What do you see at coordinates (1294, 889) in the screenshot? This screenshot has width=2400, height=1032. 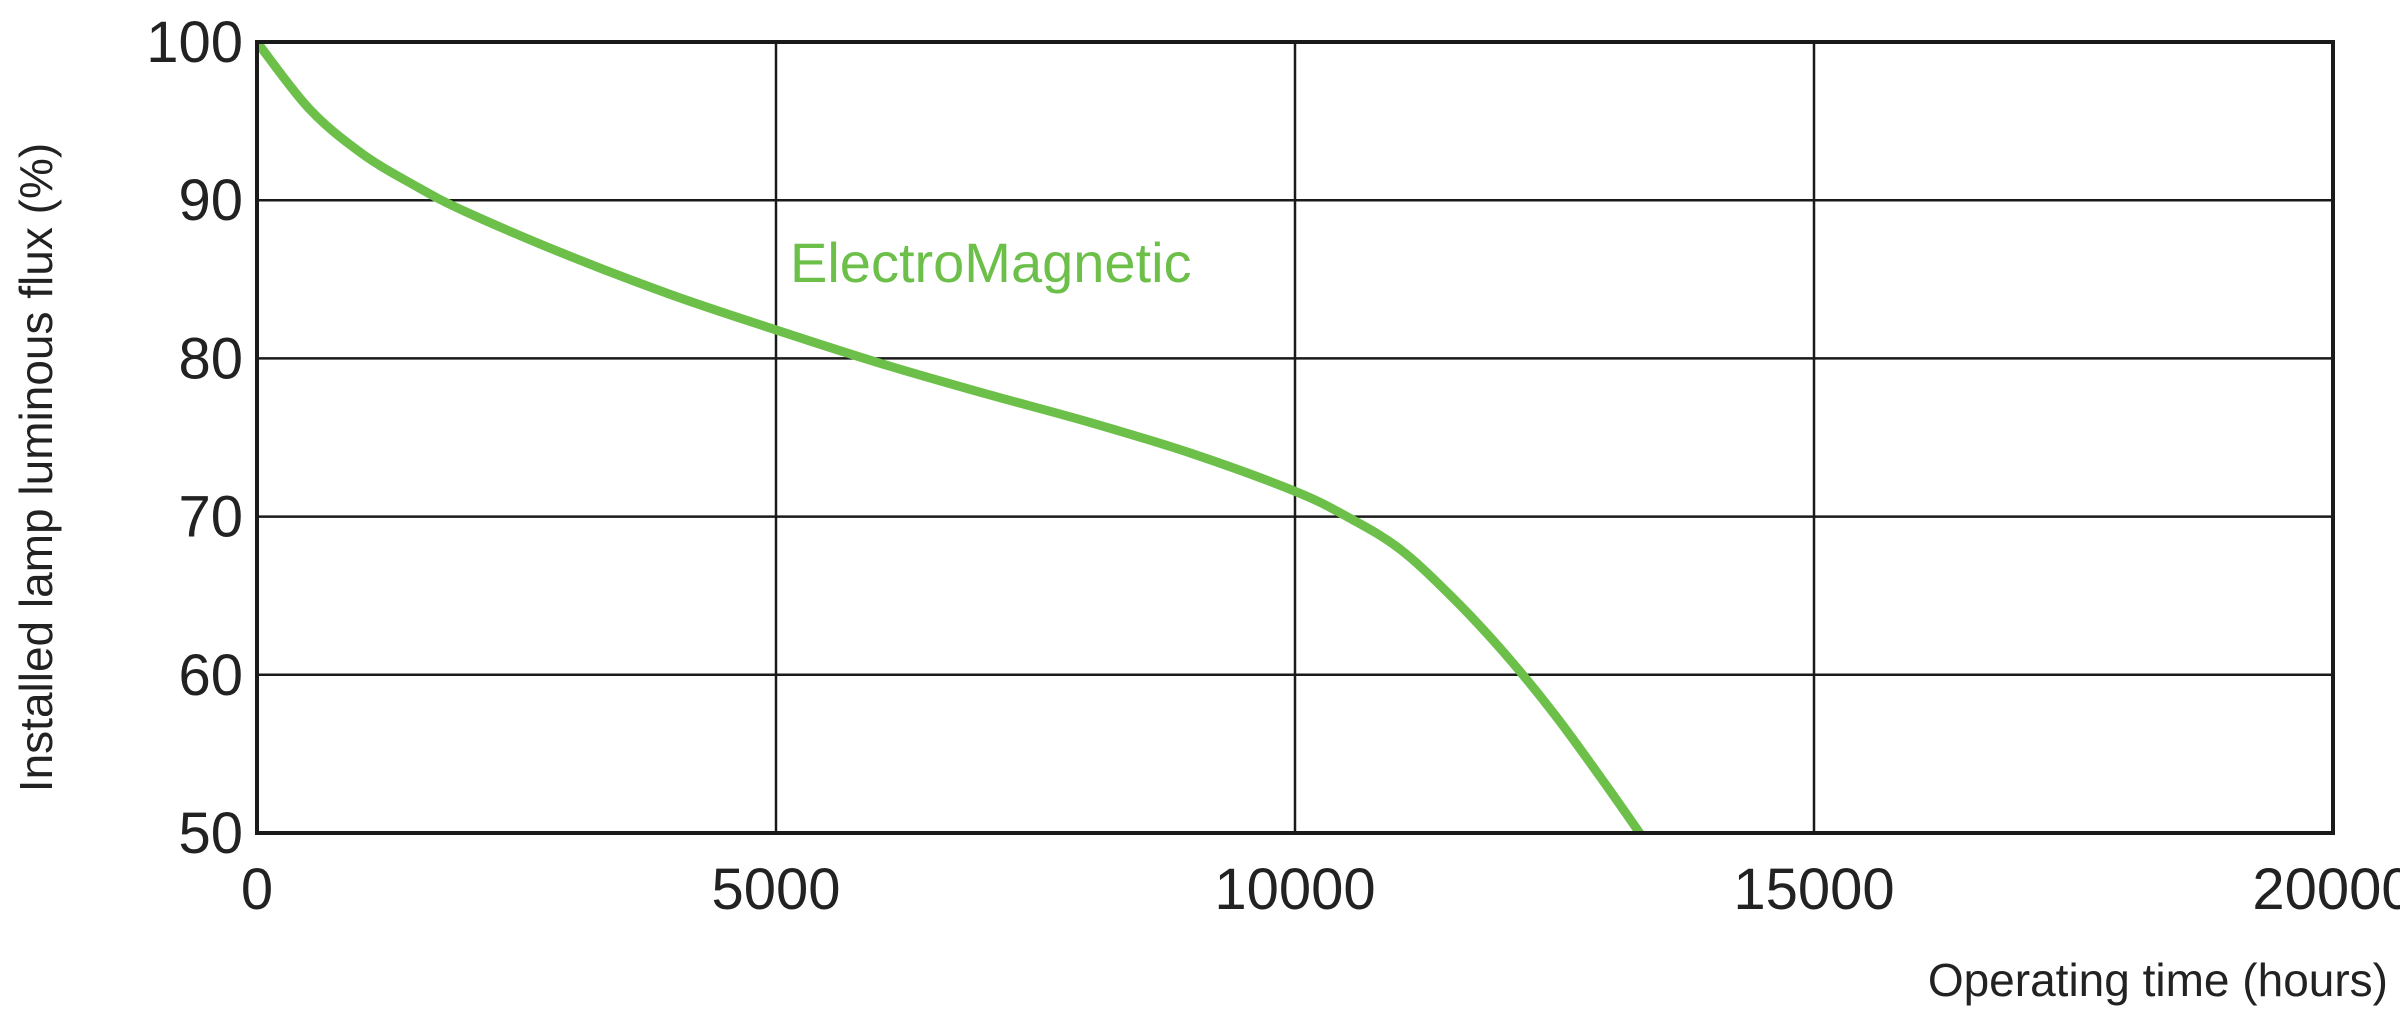 I see `x-tick-label: 10000` at bounding box center [1294, 889].